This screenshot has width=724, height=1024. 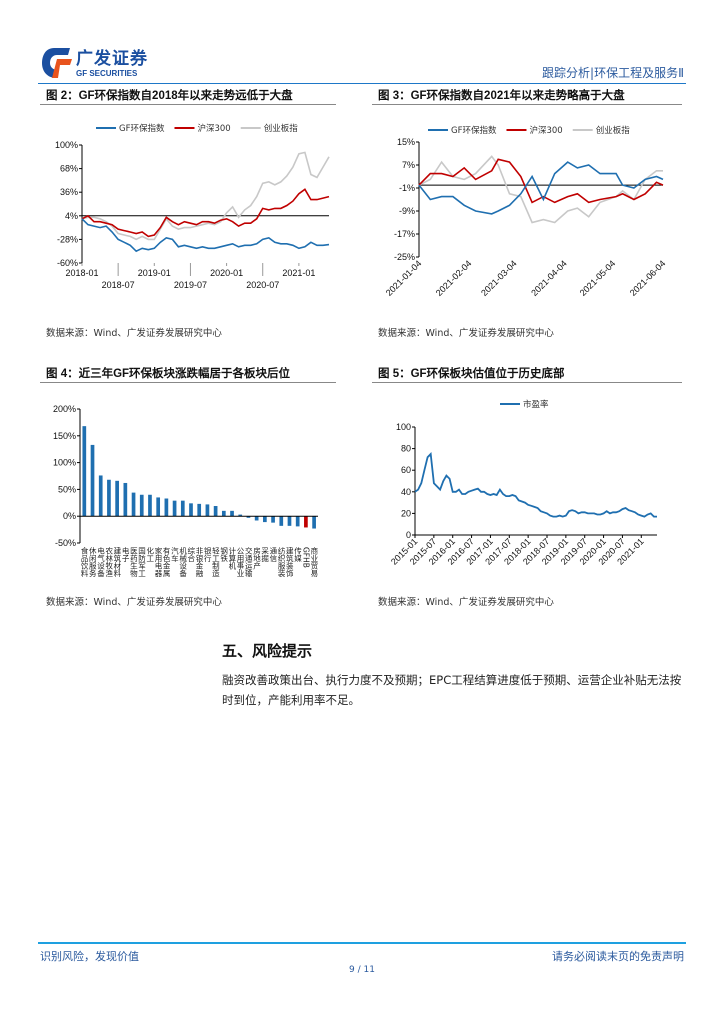 What do you see at coordinates (613, 73) in the screenshot?
I see `report-category: 跟踪分析|环保工程及服务Ⅱ` at bounding box center [613, 73].